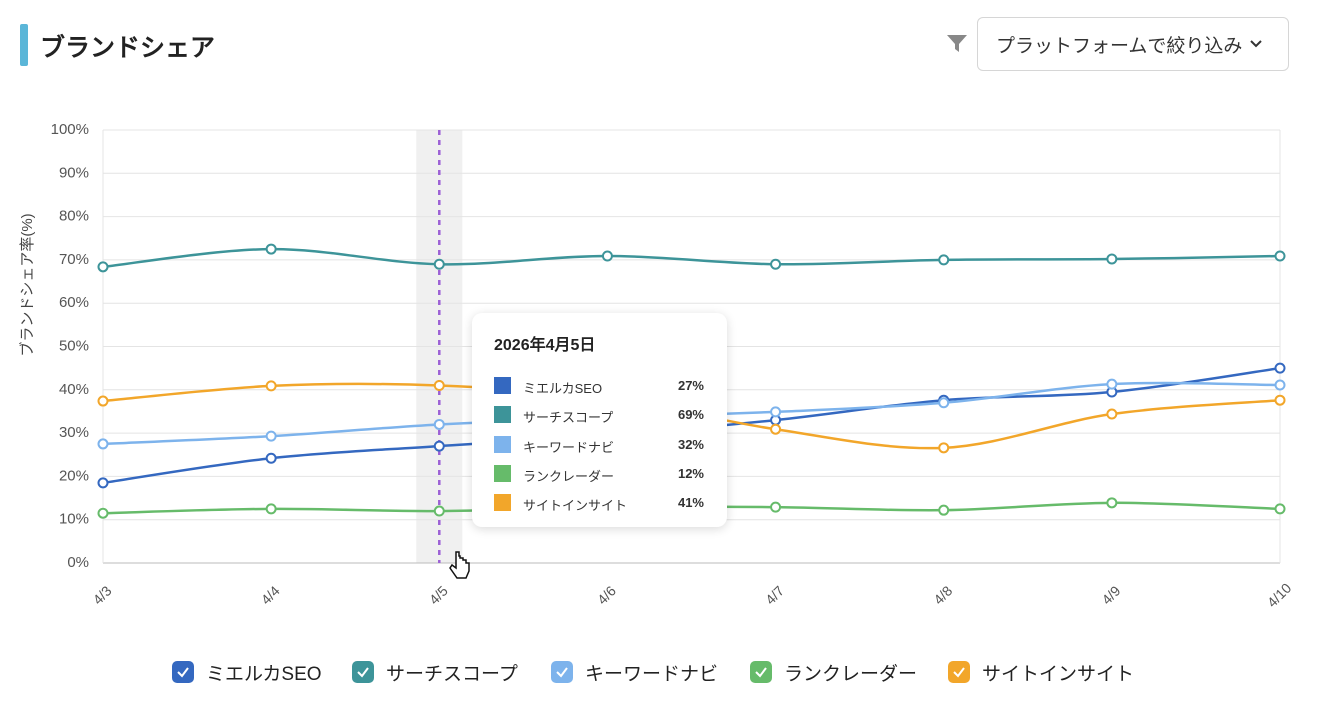 This screenshot has height=714, width=1326. Describe the element at coordinates (690, 415) in the screenshot. I see `tooltip-value: 69%` at that location.